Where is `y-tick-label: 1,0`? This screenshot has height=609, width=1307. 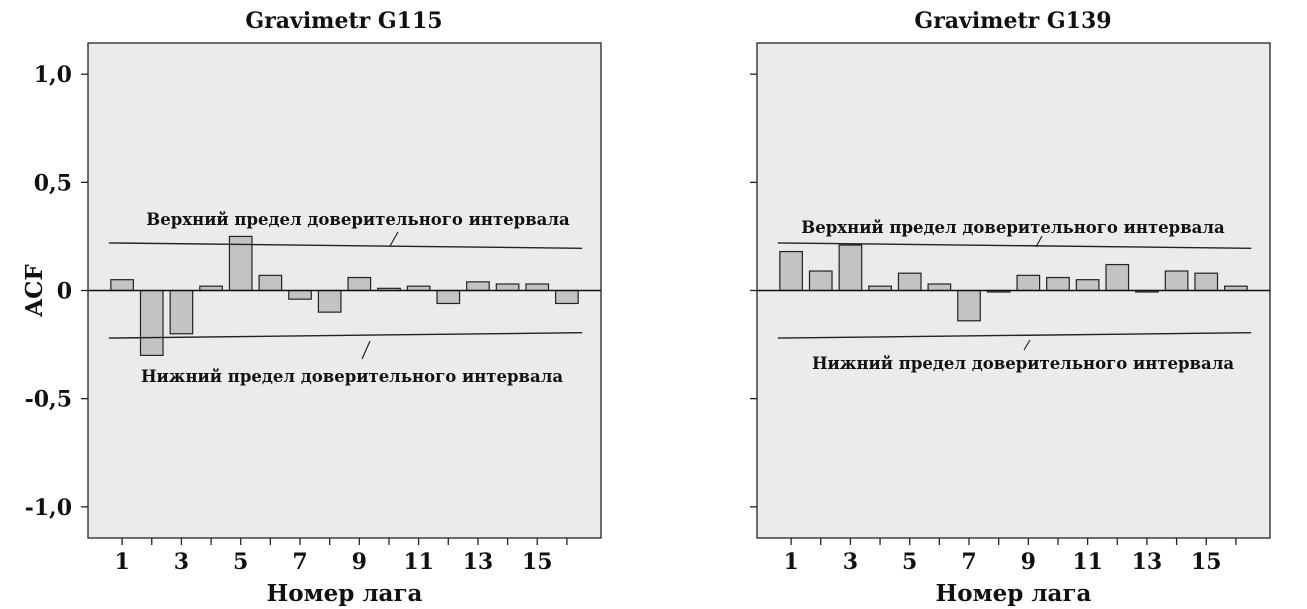
y-tick-label: 1,0 is located at coordinates (53, 75).